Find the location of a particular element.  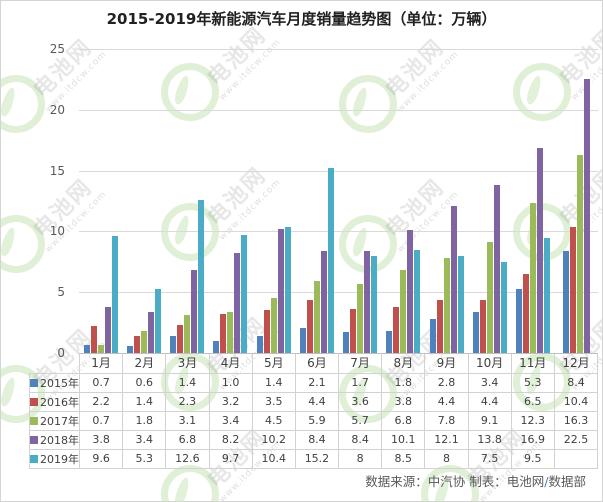

row-label-text: 2019年 is located at coordinates (59, 459).